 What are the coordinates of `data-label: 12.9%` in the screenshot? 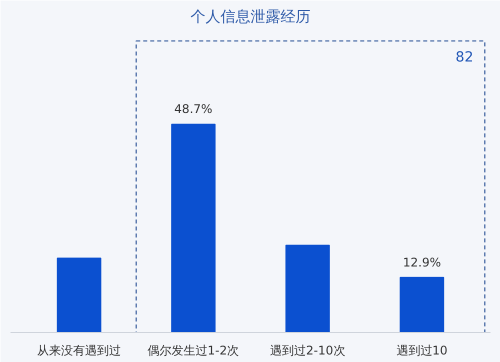 It's located at (421, 262).